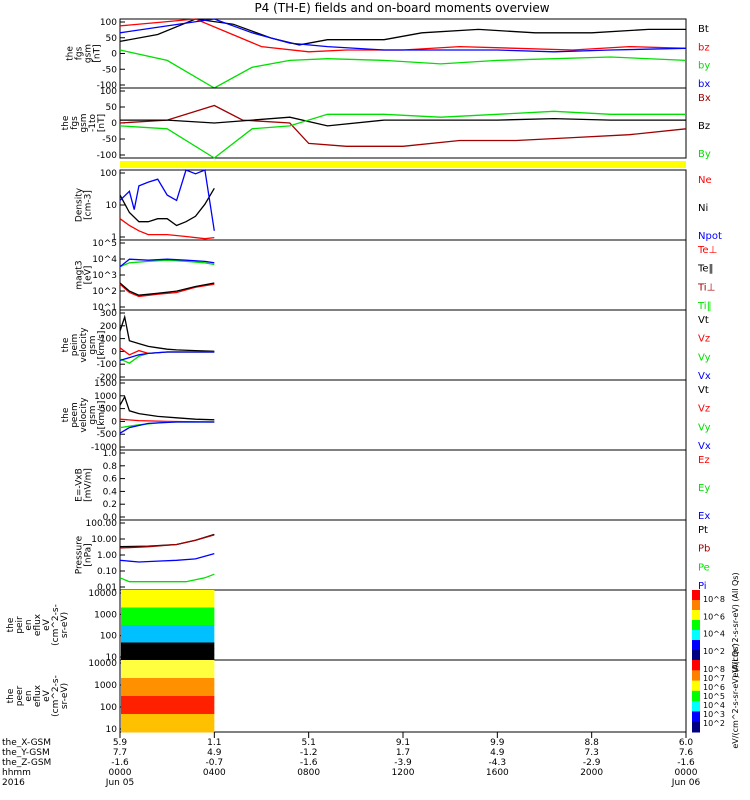 Image resolution: width=750 pixels, height=800 pixels. I want to click on colorbar-tick-label: 10^3, so click(714, 714).